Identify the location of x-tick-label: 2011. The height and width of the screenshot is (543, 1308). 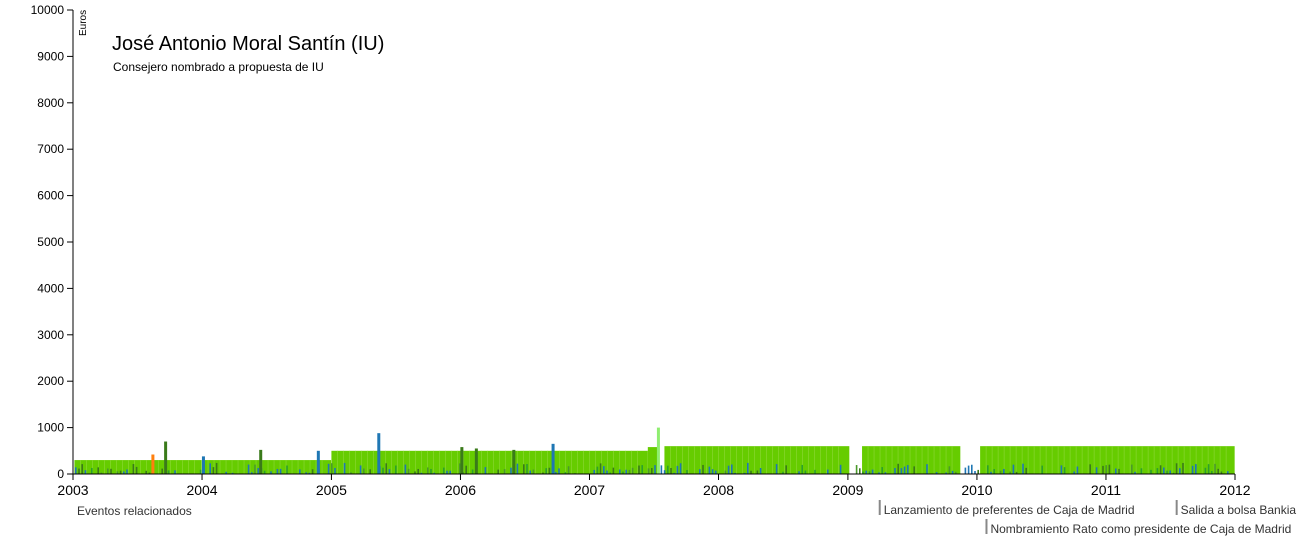
(1106, 490).